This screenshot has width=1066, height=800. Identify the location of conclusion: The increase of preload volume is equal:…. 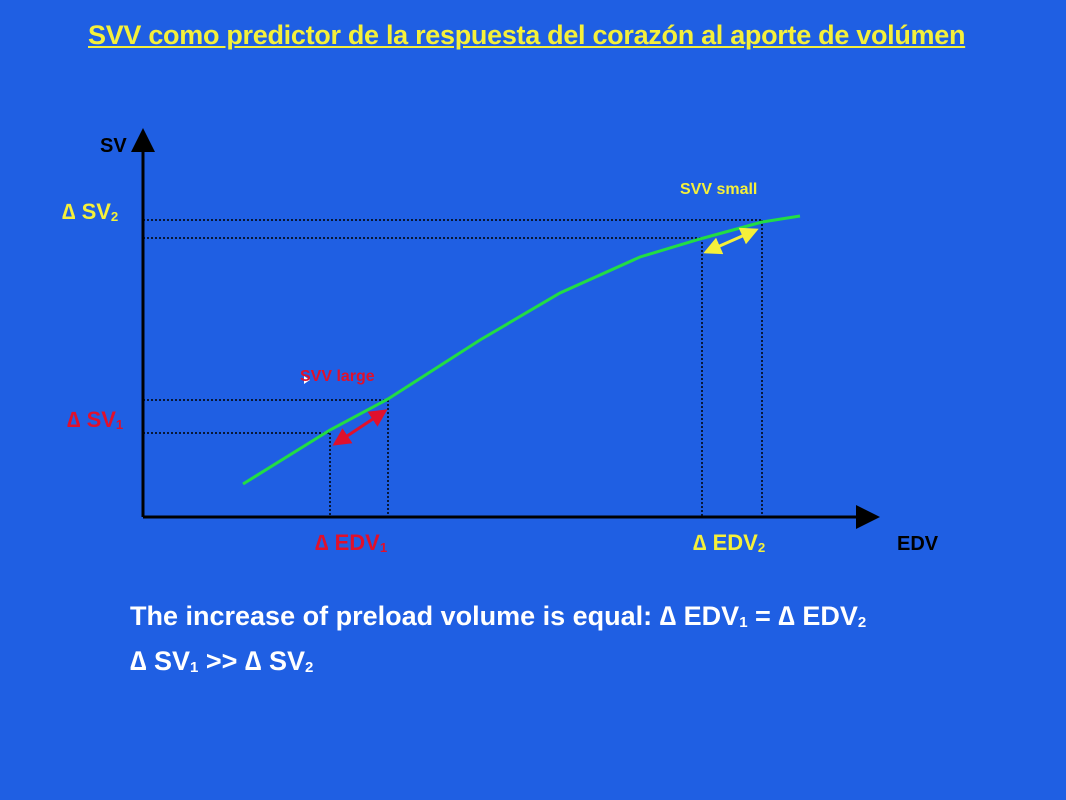
(510, 641).